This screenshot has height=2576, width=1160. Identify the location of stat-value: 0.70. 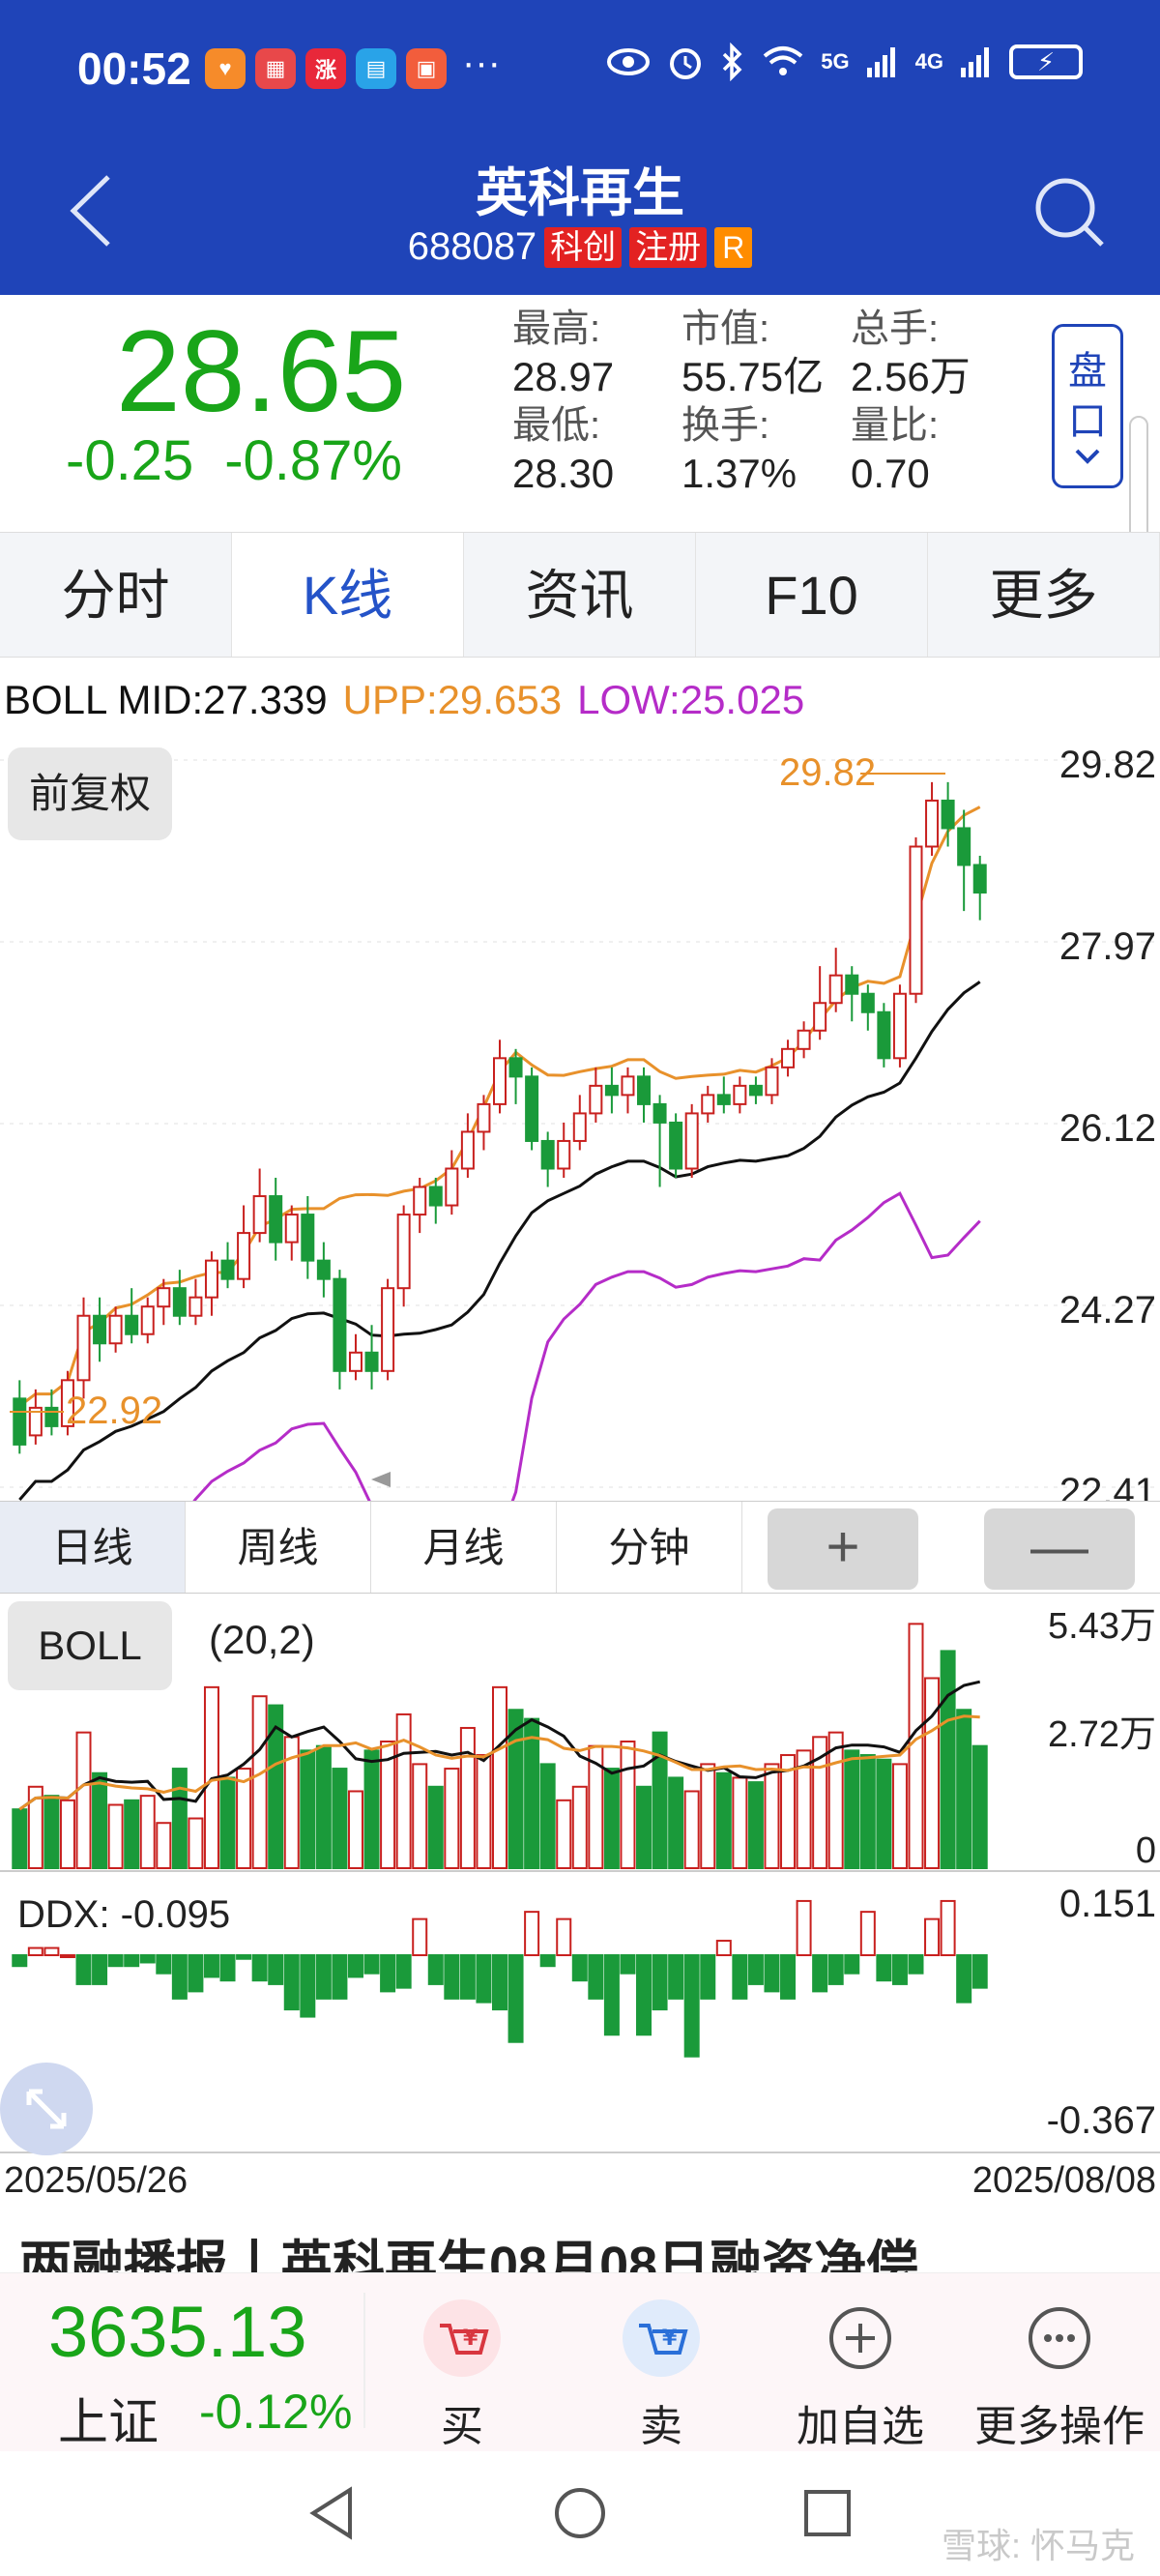
(890, 473).